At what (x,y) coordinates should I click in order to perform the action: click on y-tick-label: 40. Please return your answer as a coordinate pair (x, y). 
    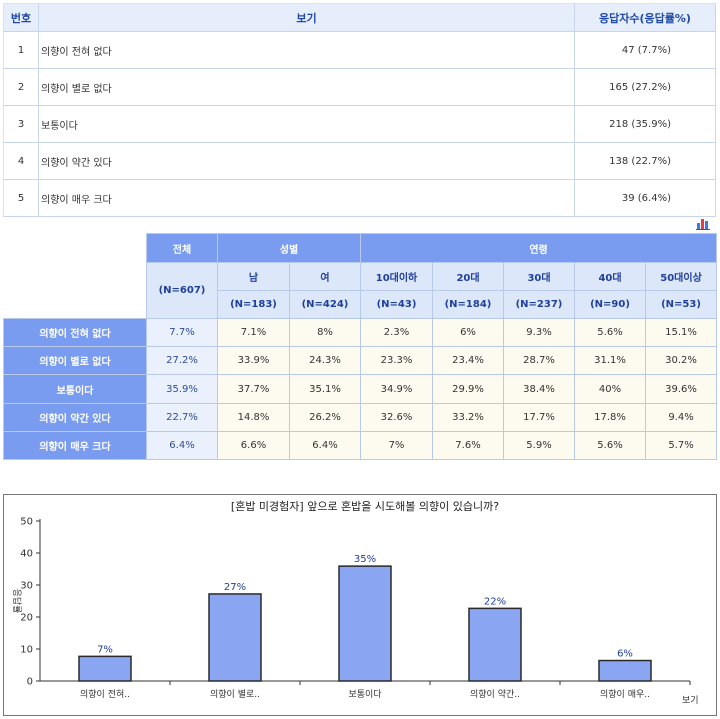
    Looking at the image, I should click on (26, 554).